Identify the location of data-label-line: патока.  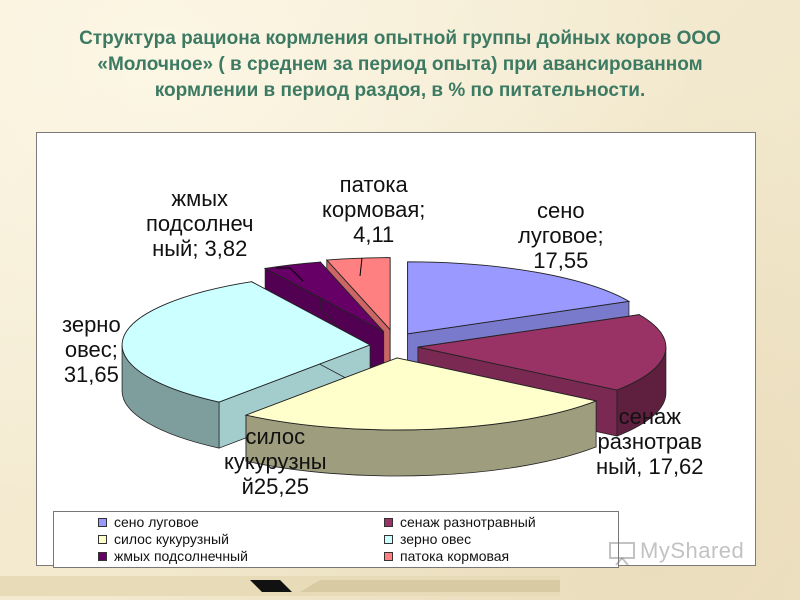
(373, 184).